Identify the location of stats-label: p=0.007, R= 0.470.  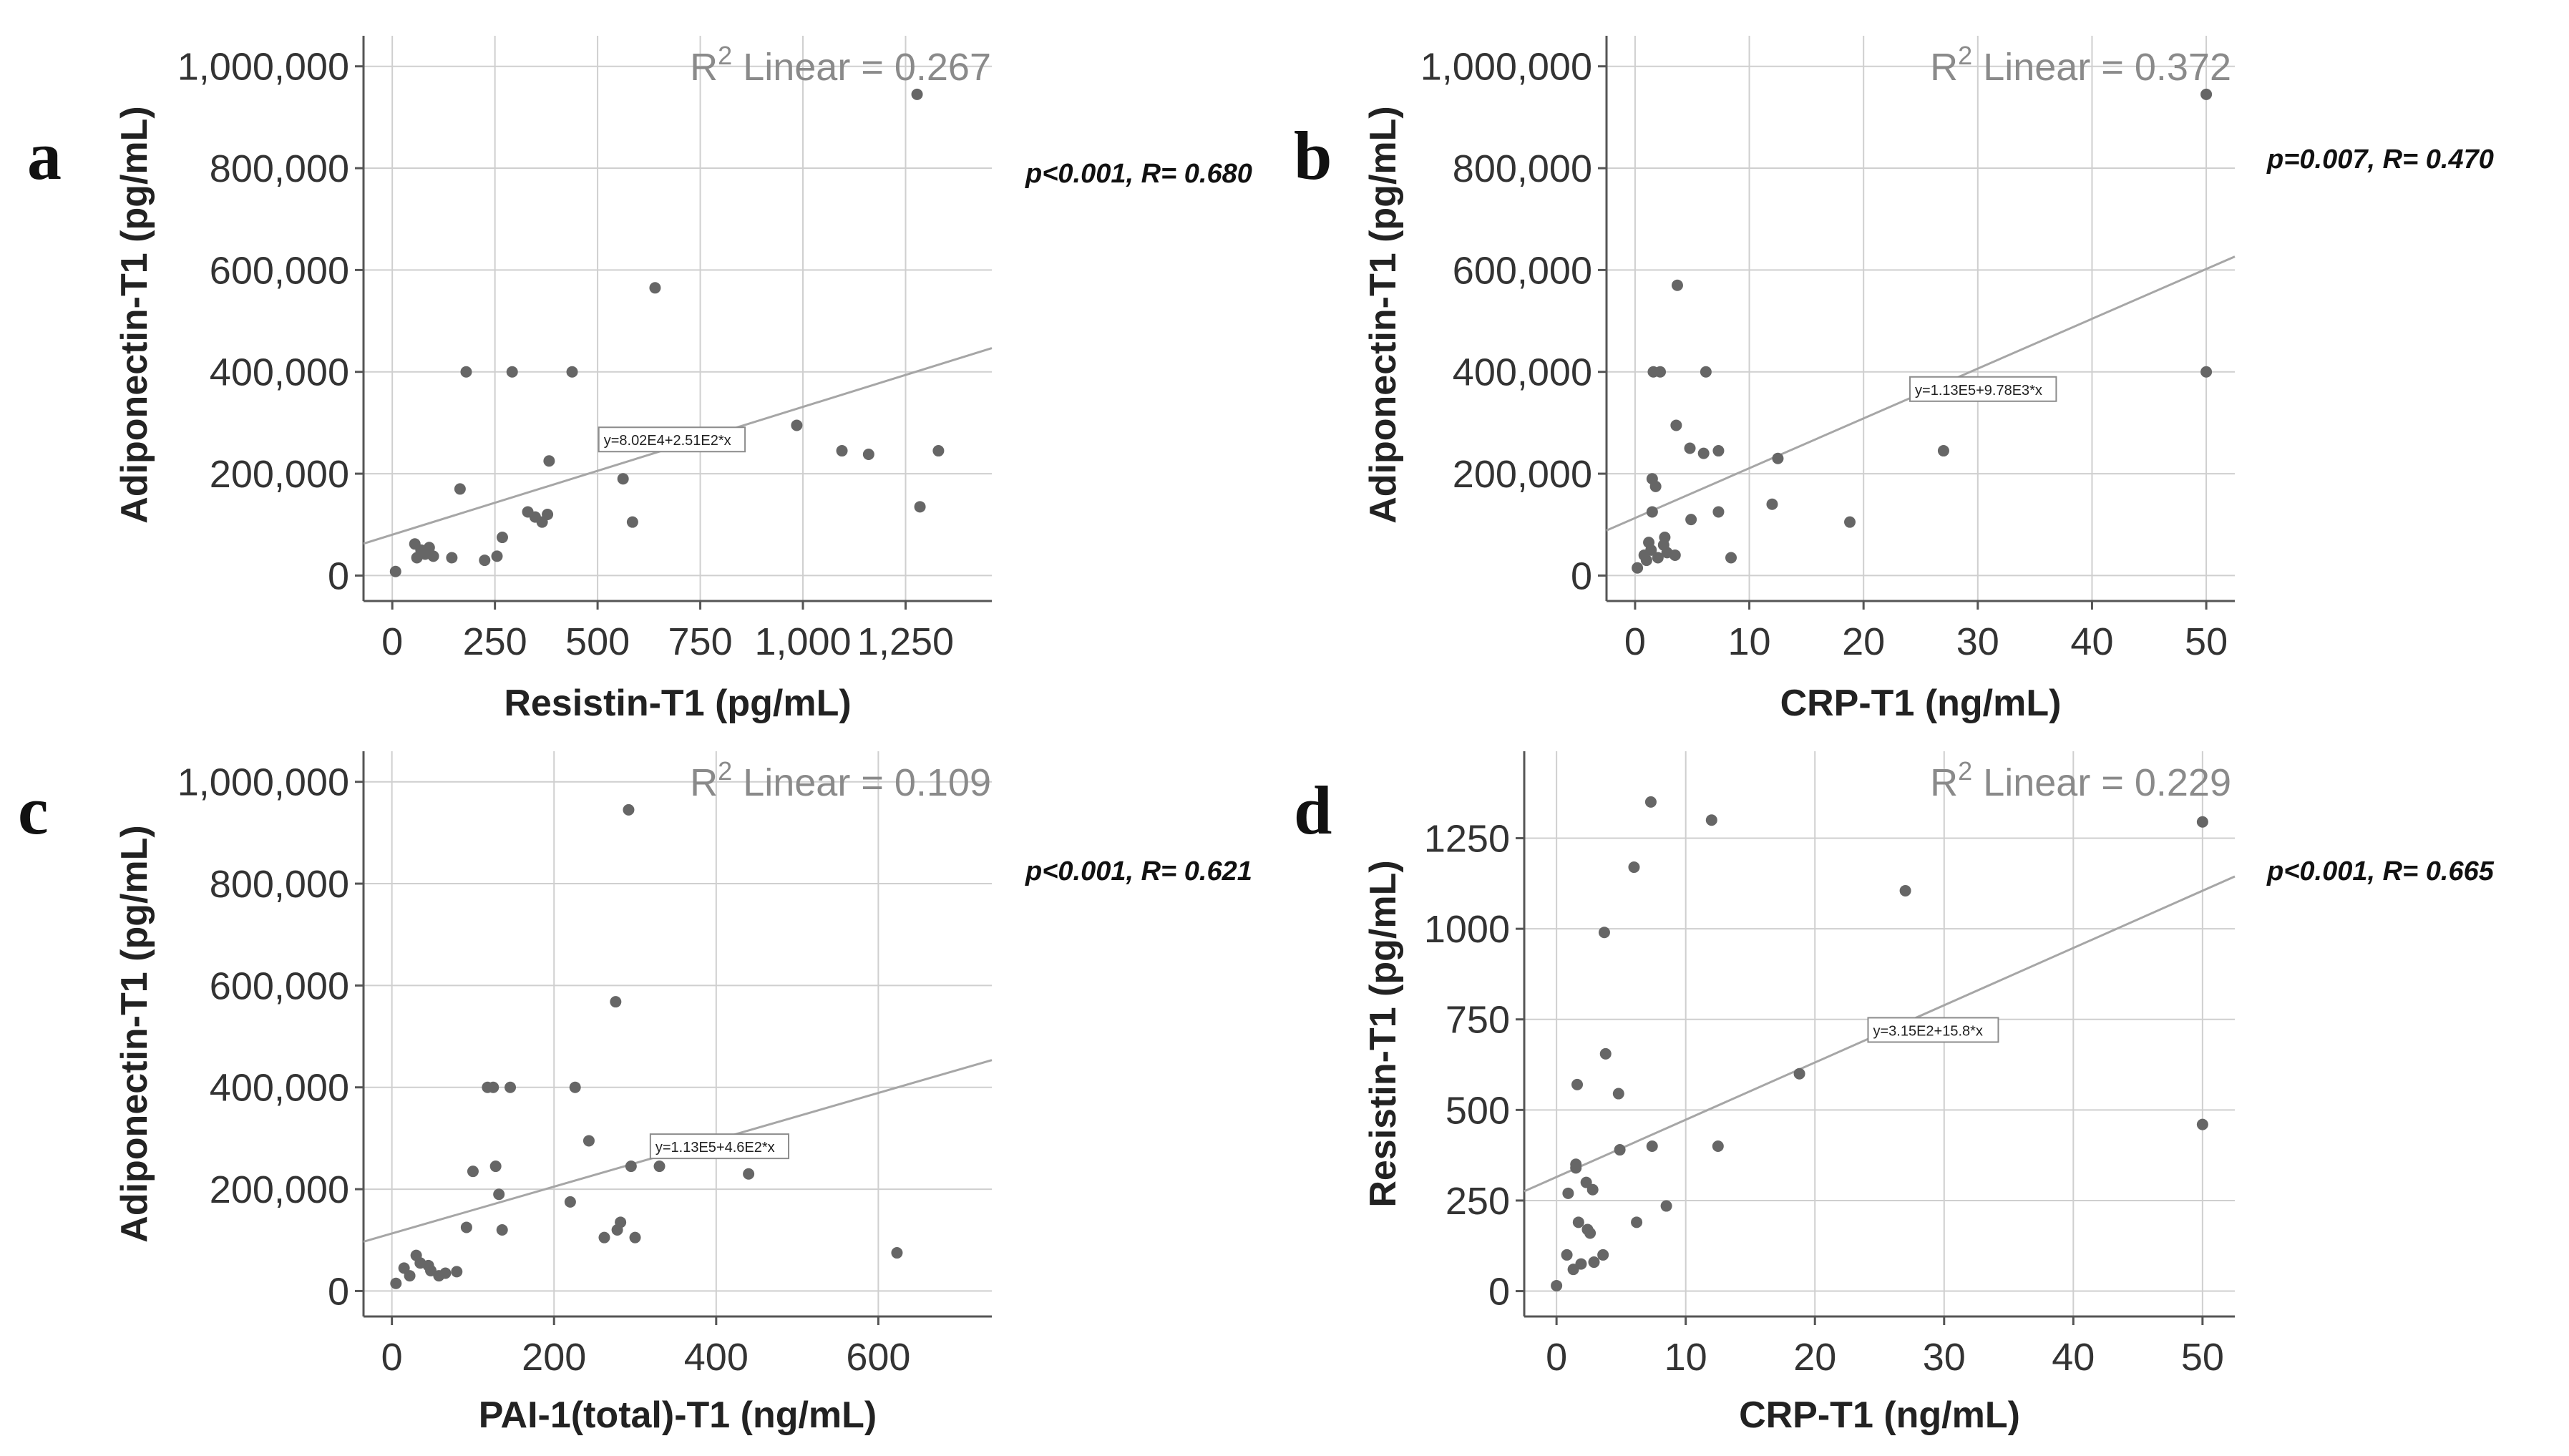
(2380, 160).